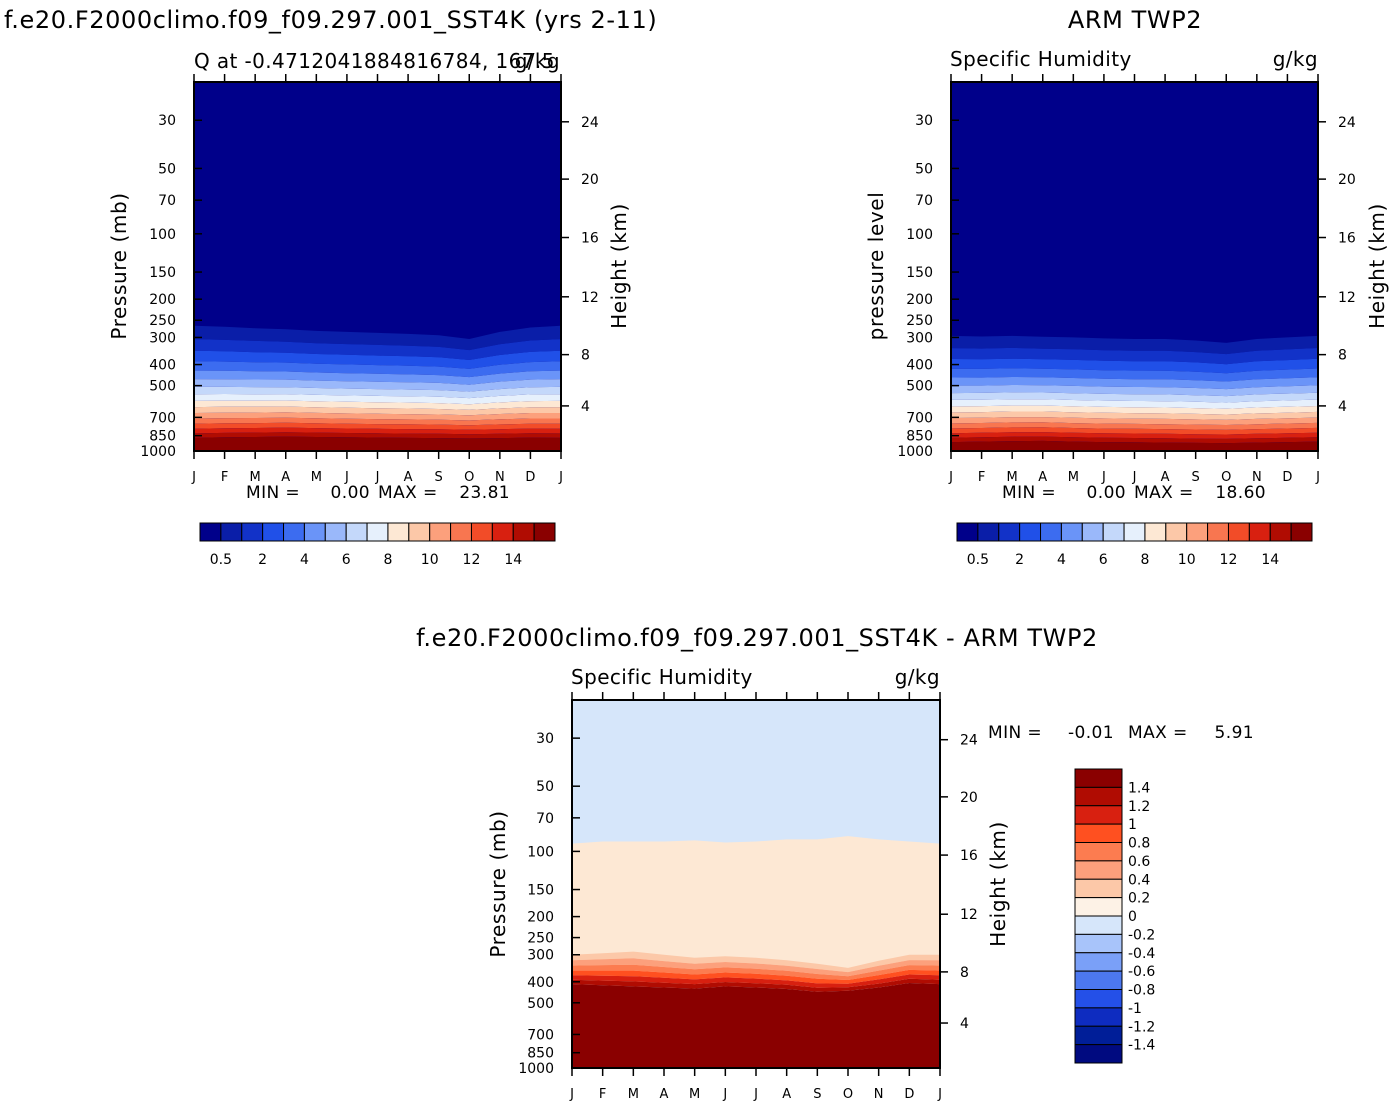  What do you see at coordinates (1135, 1009) in the screenshot?
I see `colorbar-label: -1` at bounding box center [1135, 1009].